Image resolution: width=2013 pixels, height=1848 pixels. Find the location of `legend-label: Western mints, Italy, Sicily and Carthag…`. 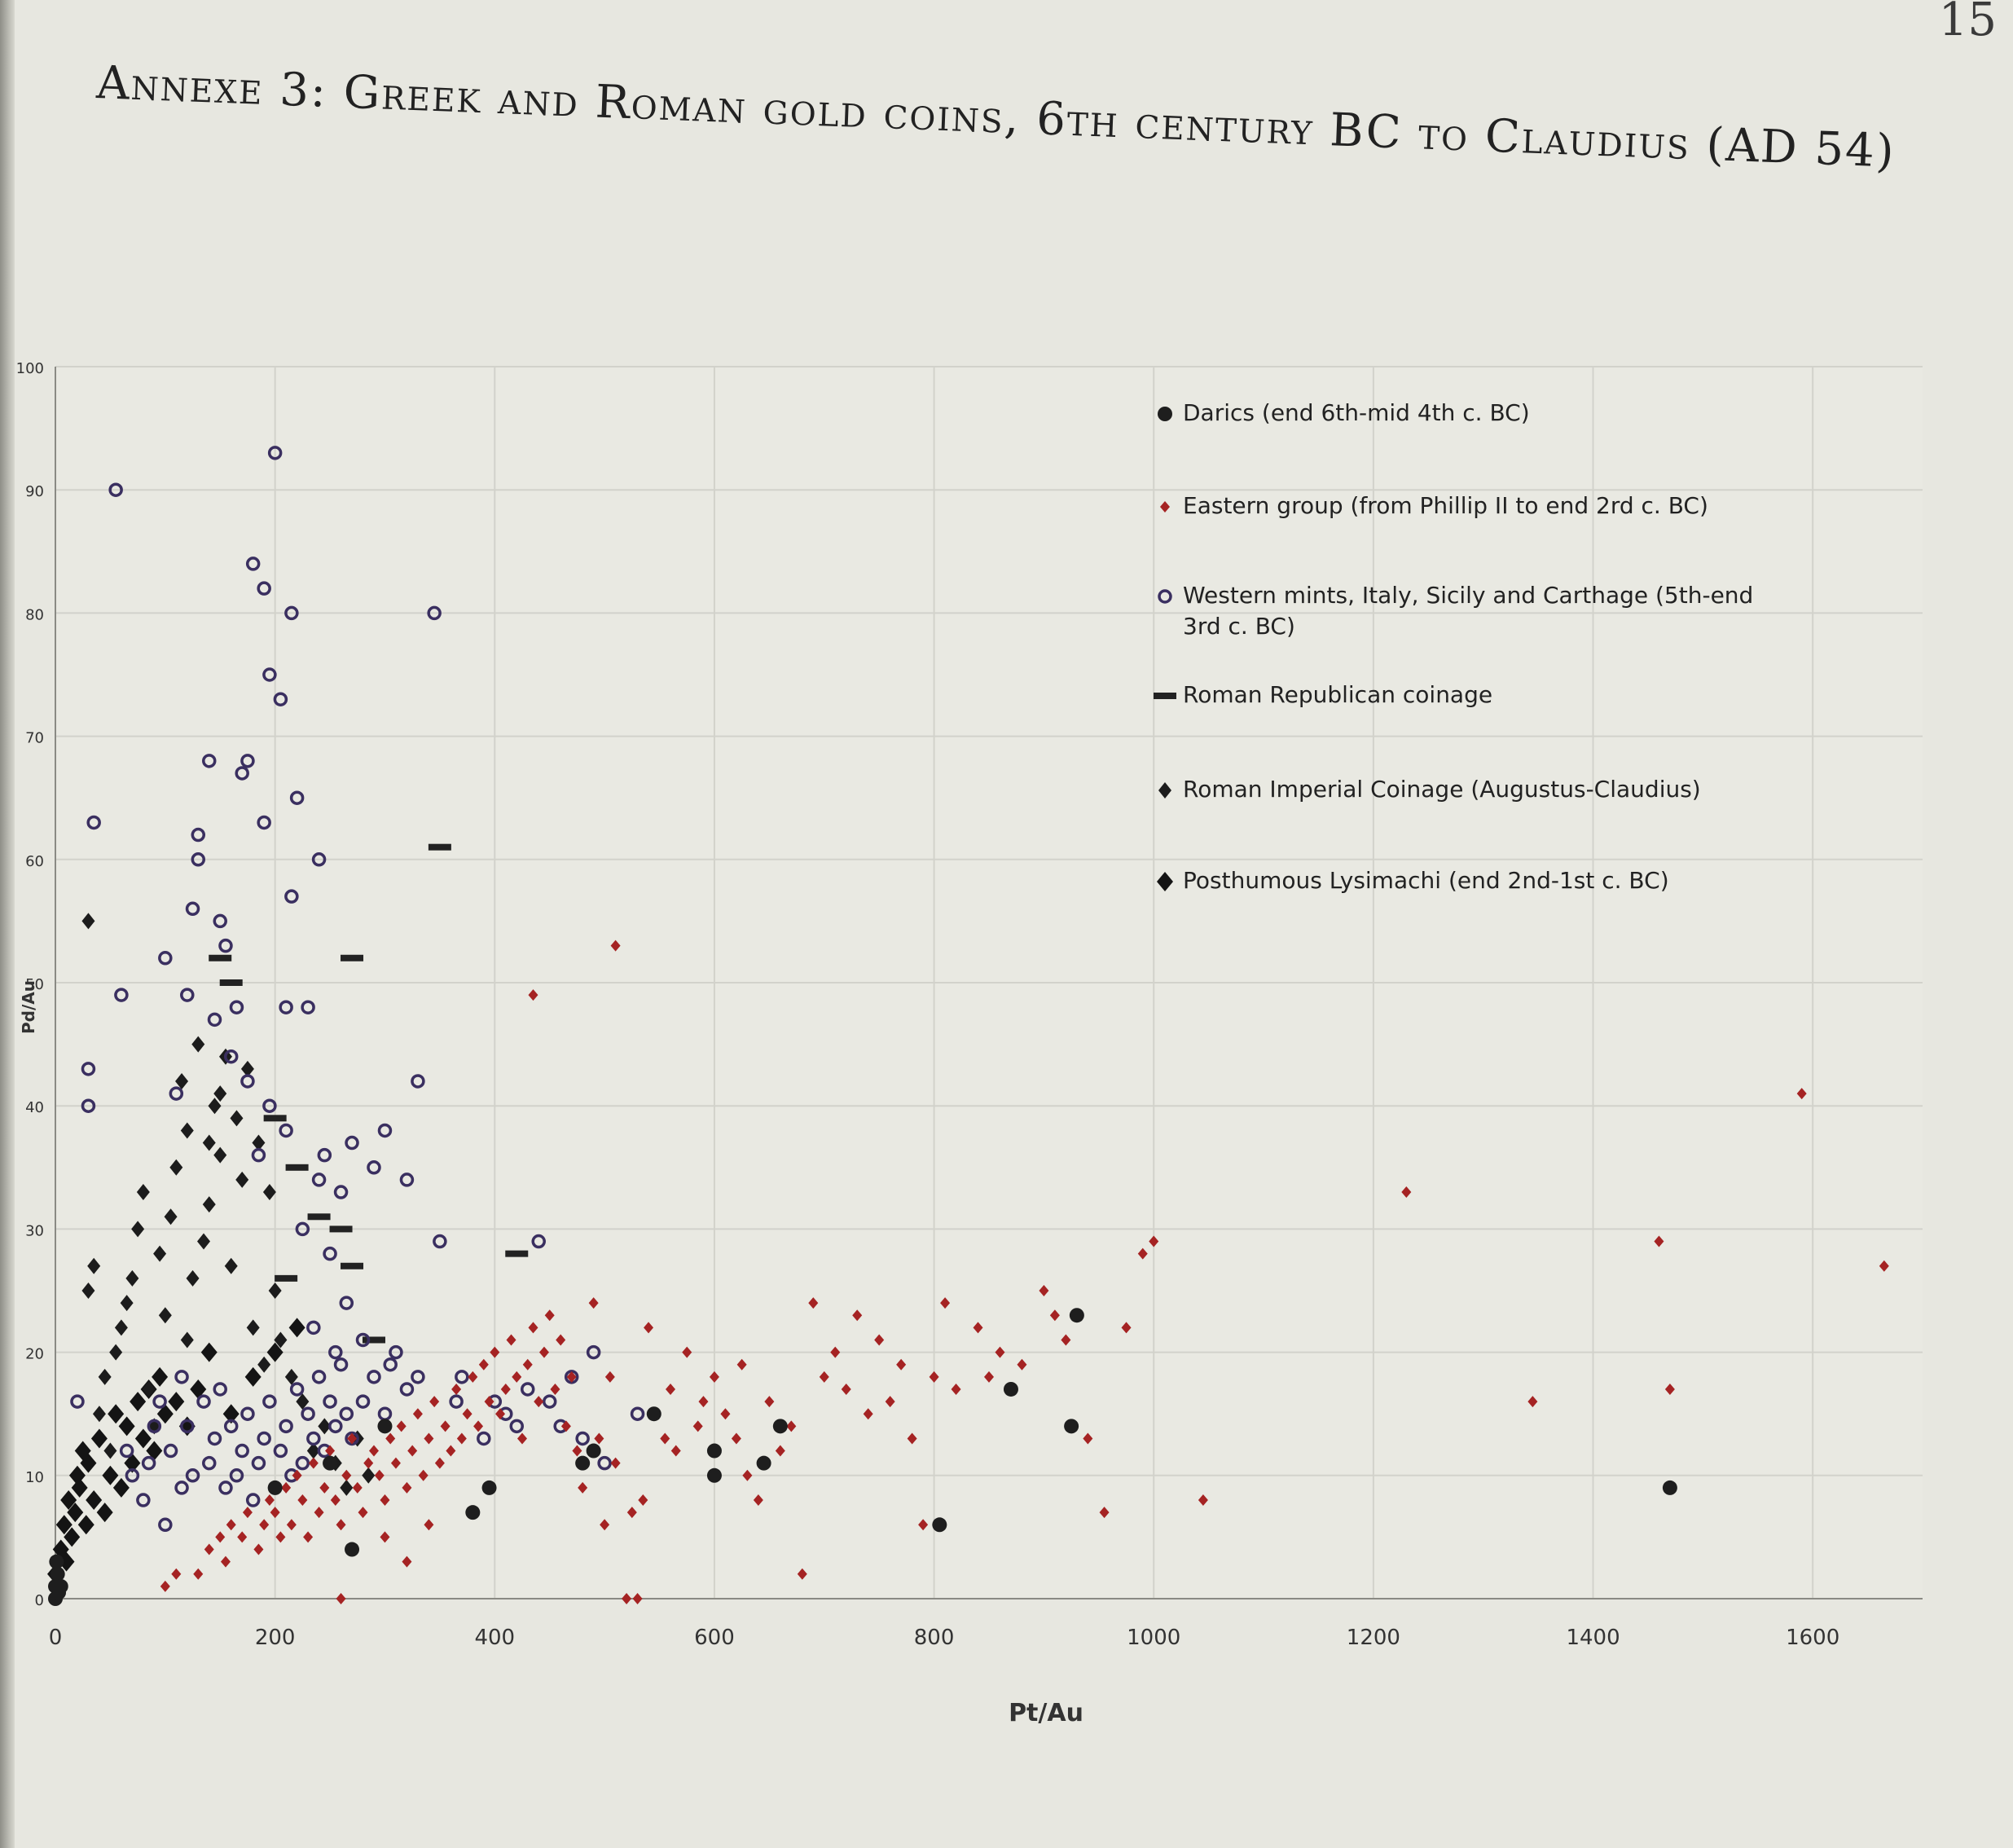

legend-label: Western mints, Italy, Sicily and Carthag… is located at coordinates (1468, 595).